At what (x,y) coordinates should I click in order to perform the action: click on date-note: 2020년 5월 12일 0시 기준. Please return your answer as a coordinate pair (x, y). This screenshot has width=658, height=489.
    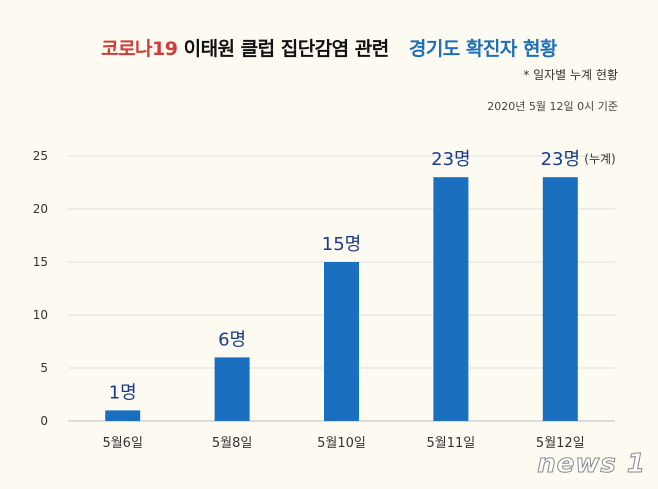
    Looking at the image, I should click on (552, 106).